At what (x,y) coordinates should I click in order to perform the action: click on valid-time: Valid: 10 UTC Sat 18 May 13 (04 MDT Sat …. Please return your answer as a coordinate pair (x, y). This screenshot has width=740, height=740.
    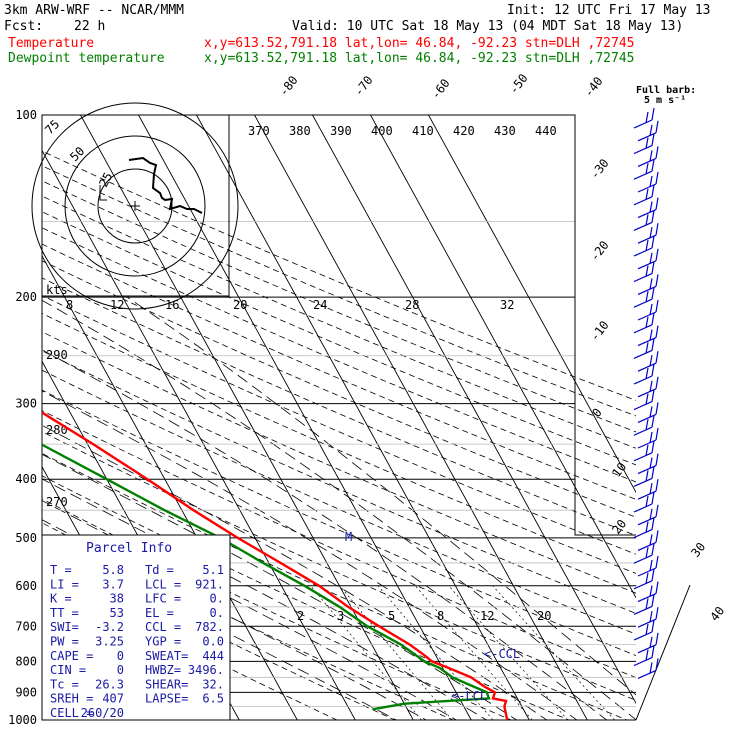
    Looking at the image, I should click on (487, 26).